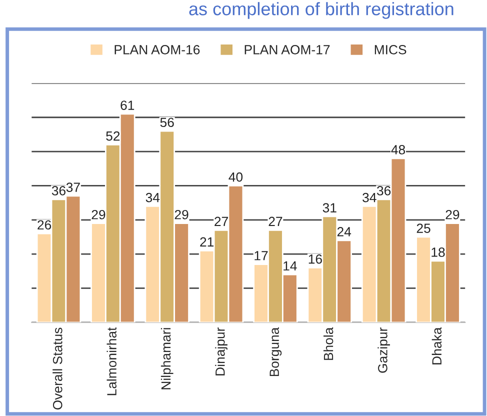 The width and height of the screenshot is (487, 416). I want to click on x-tick-label: Dhaka, so click(437, 345).